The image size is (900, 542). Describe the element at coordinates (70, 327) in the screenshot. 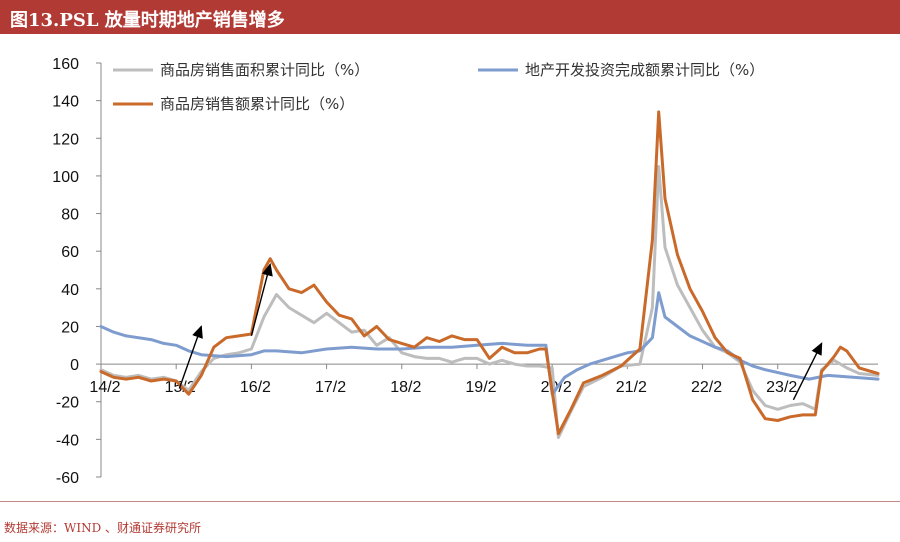

I see `y-tick-label: 20` at that location.